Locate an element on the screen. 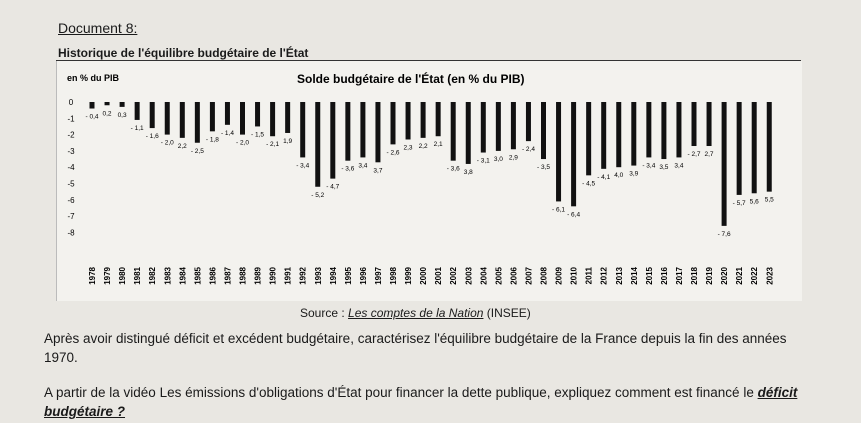  x-tick-label: 2003 is located at coordinates (468, 275).